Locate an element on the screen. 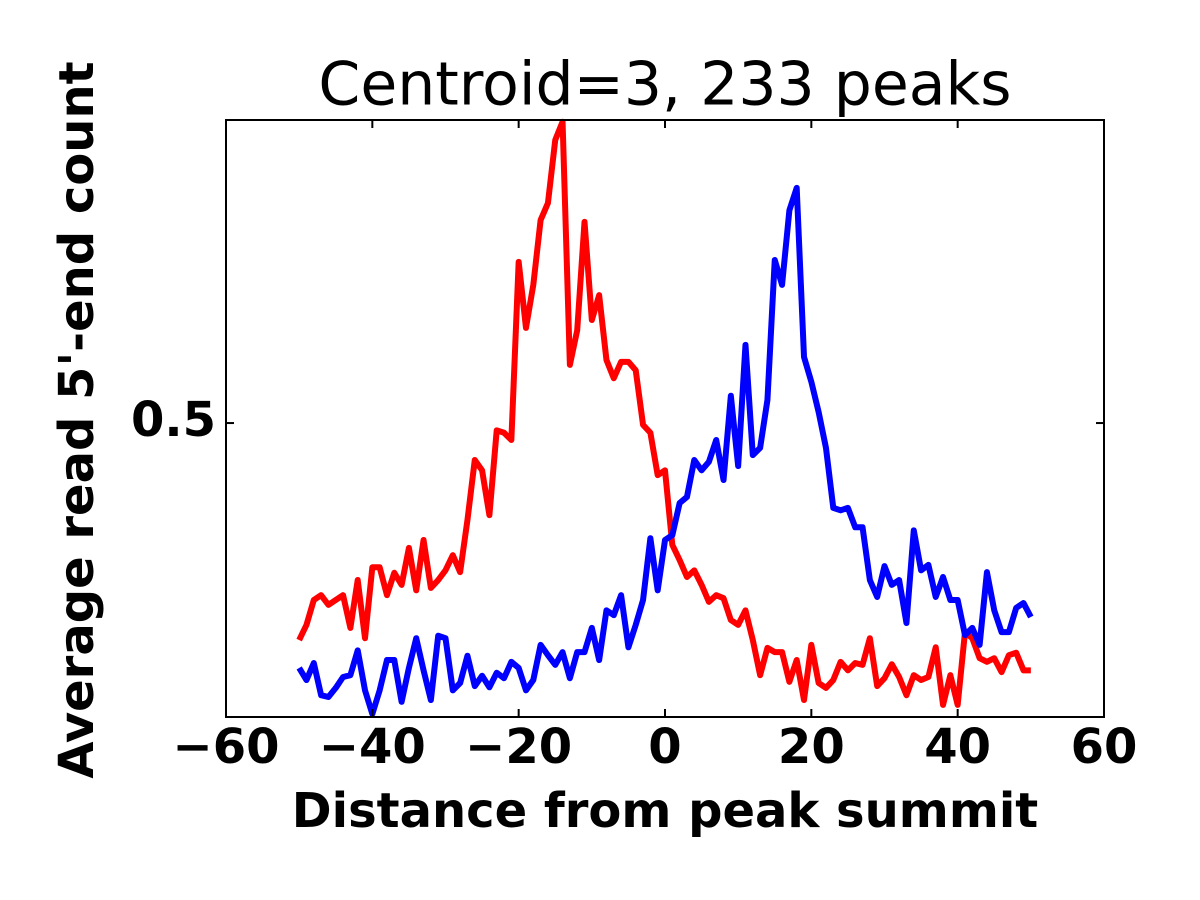  x-tick-label: 40 is located at coordinates (957, 747).